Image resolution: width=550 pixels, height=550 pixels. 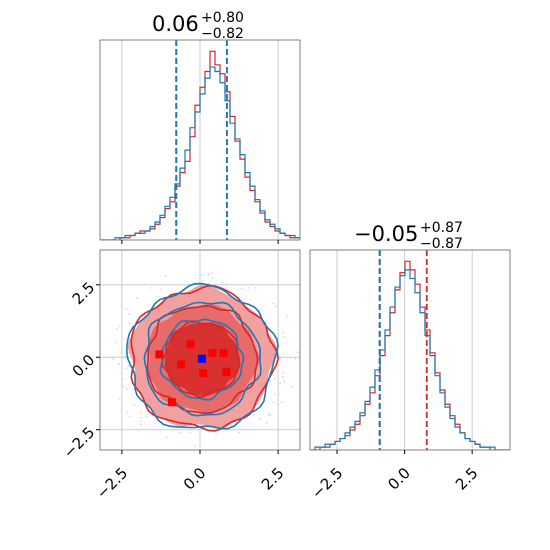 I want to click on right-hist-series-0-steps, so click(x=410, y=355).